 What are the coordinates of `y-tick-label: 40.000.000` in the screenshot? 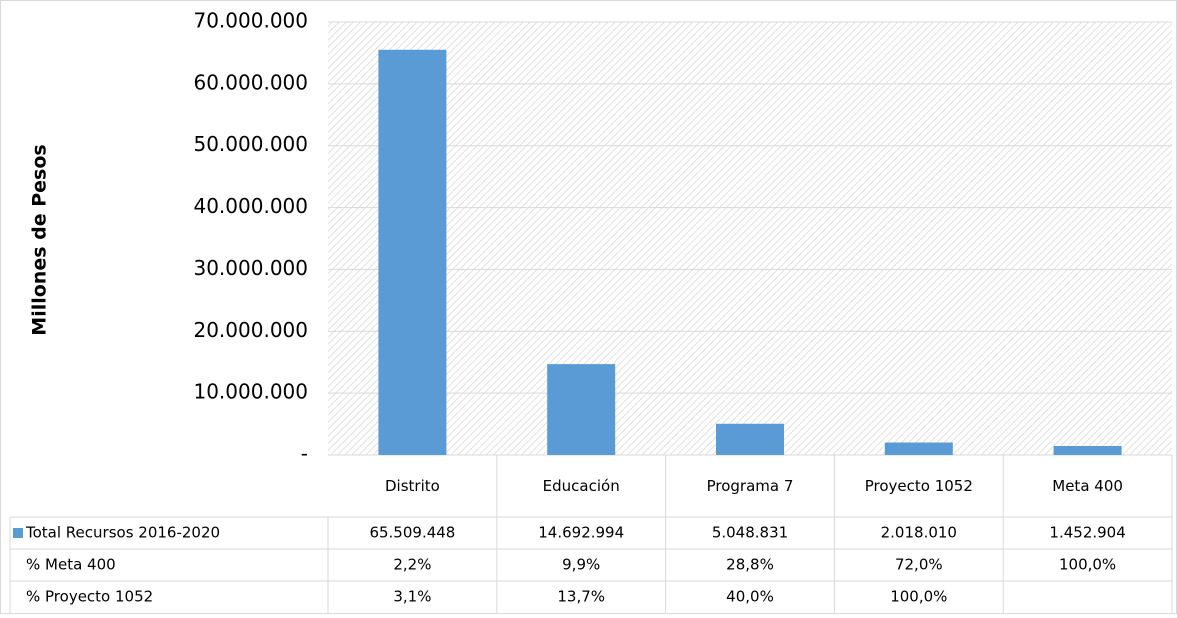 It's located at (250, 206).